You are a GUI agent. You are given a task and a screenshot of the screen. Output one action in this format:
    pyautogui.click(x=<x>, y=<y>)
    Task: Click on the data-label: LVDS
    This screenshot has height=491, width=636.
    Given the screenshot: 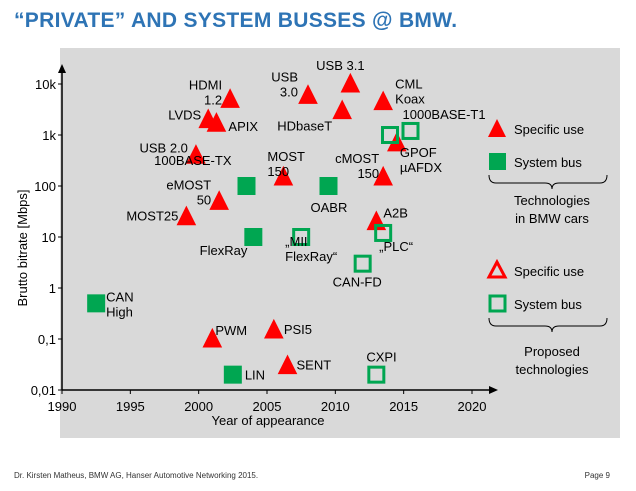 What is the action you would take?
    pyautogui.click(x=184, y=115)
    